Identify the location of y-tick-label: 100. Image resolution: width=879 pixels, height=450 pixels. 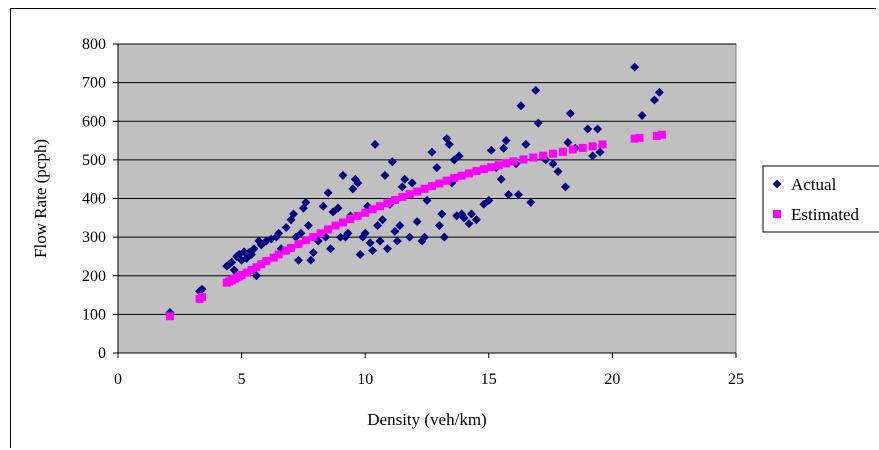
(94, 314).